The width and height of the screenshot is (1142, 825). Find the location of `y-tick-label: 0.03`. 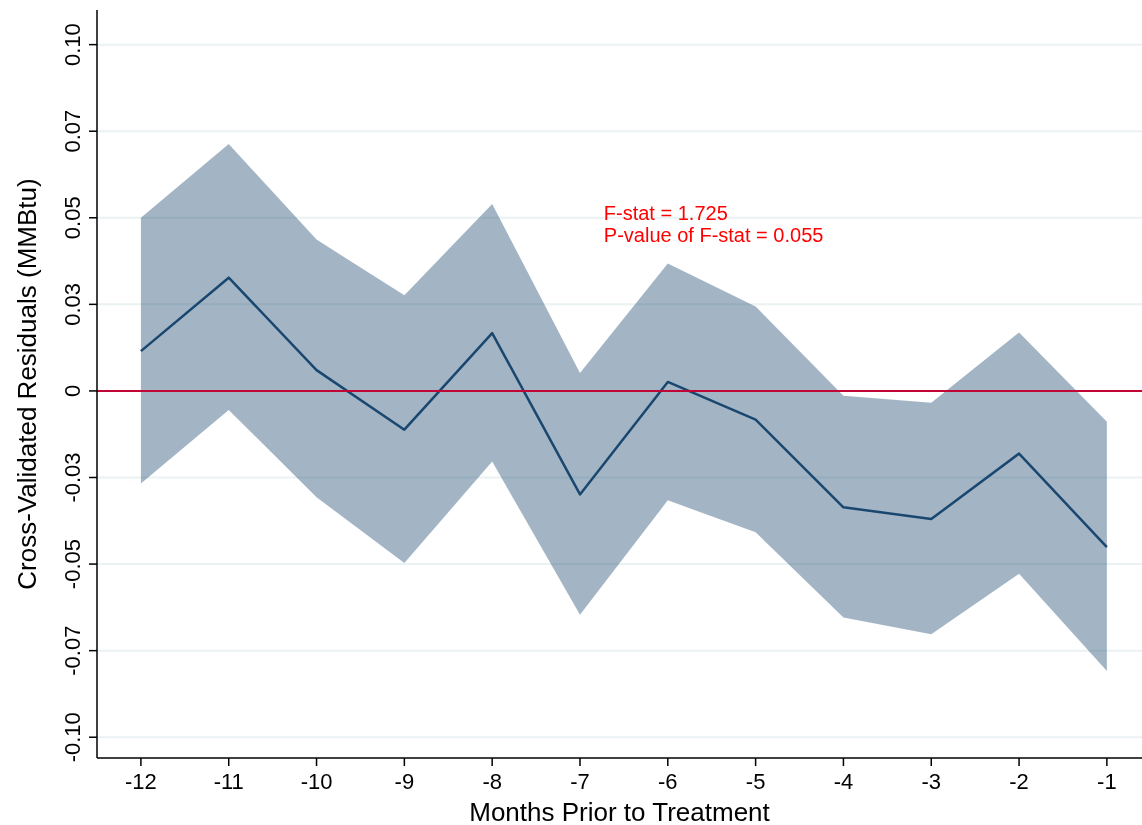

y-tick-label: 0.03 is located at coordinates (72, 304).